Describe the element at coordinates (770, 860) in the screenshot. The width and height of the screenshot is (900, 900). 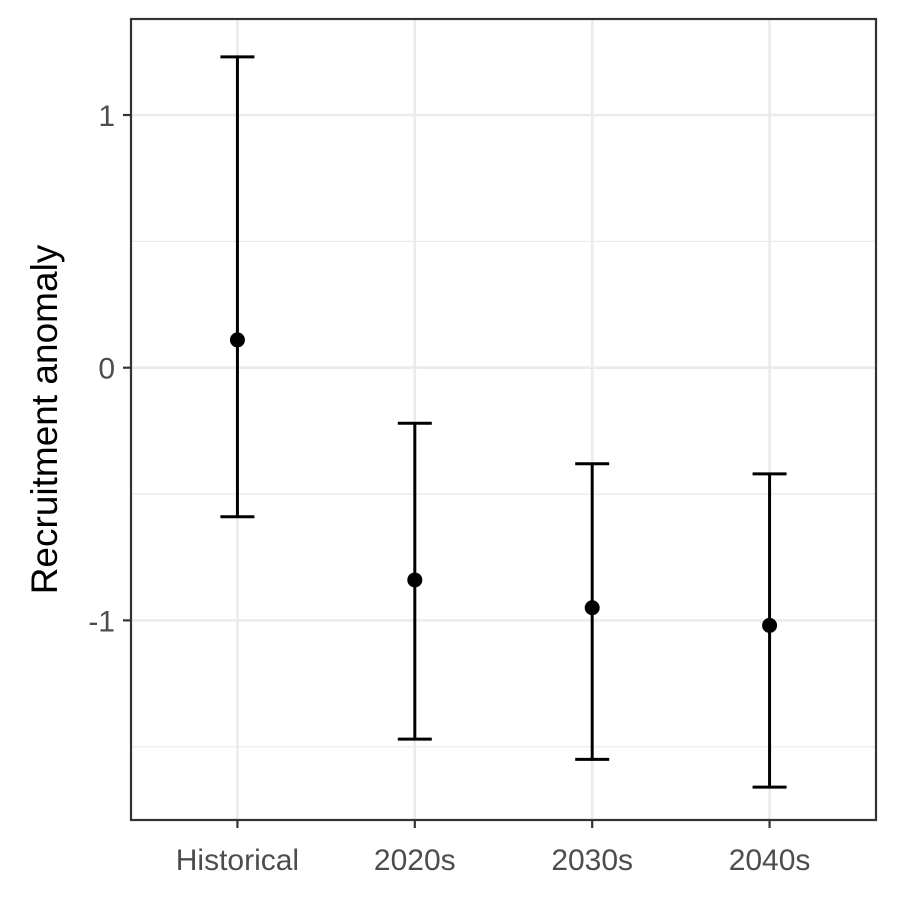
I see `x-tick-label: 2040s` at that location.